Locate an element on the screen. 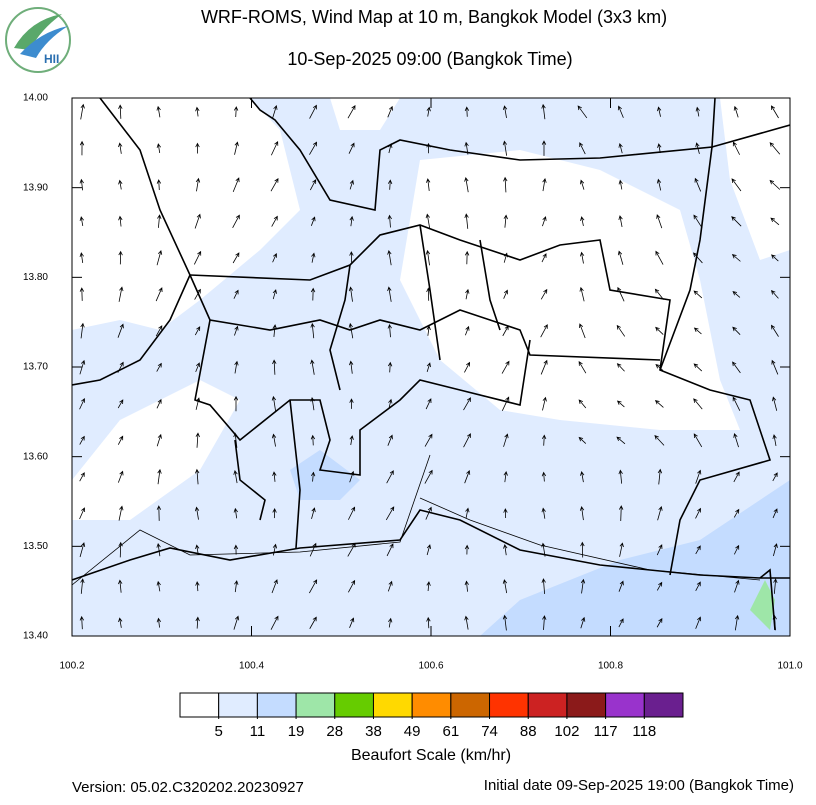  colorbar-label: 117 is located at coordinates (606, 731).